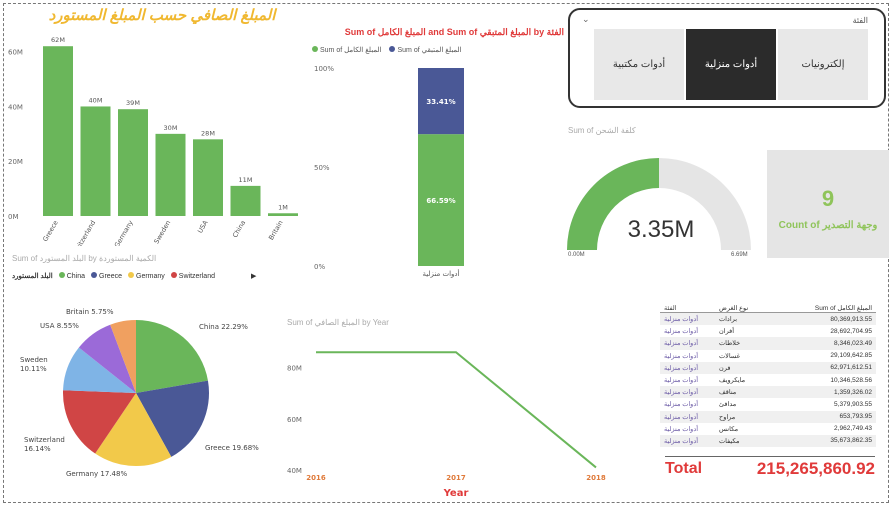 The height and width of the screenshot is (507, 894). What do you see at coordinates (324, 69) in the screenshot?
I see `y-tick-label: 100%` at bounding box center [324, 69].